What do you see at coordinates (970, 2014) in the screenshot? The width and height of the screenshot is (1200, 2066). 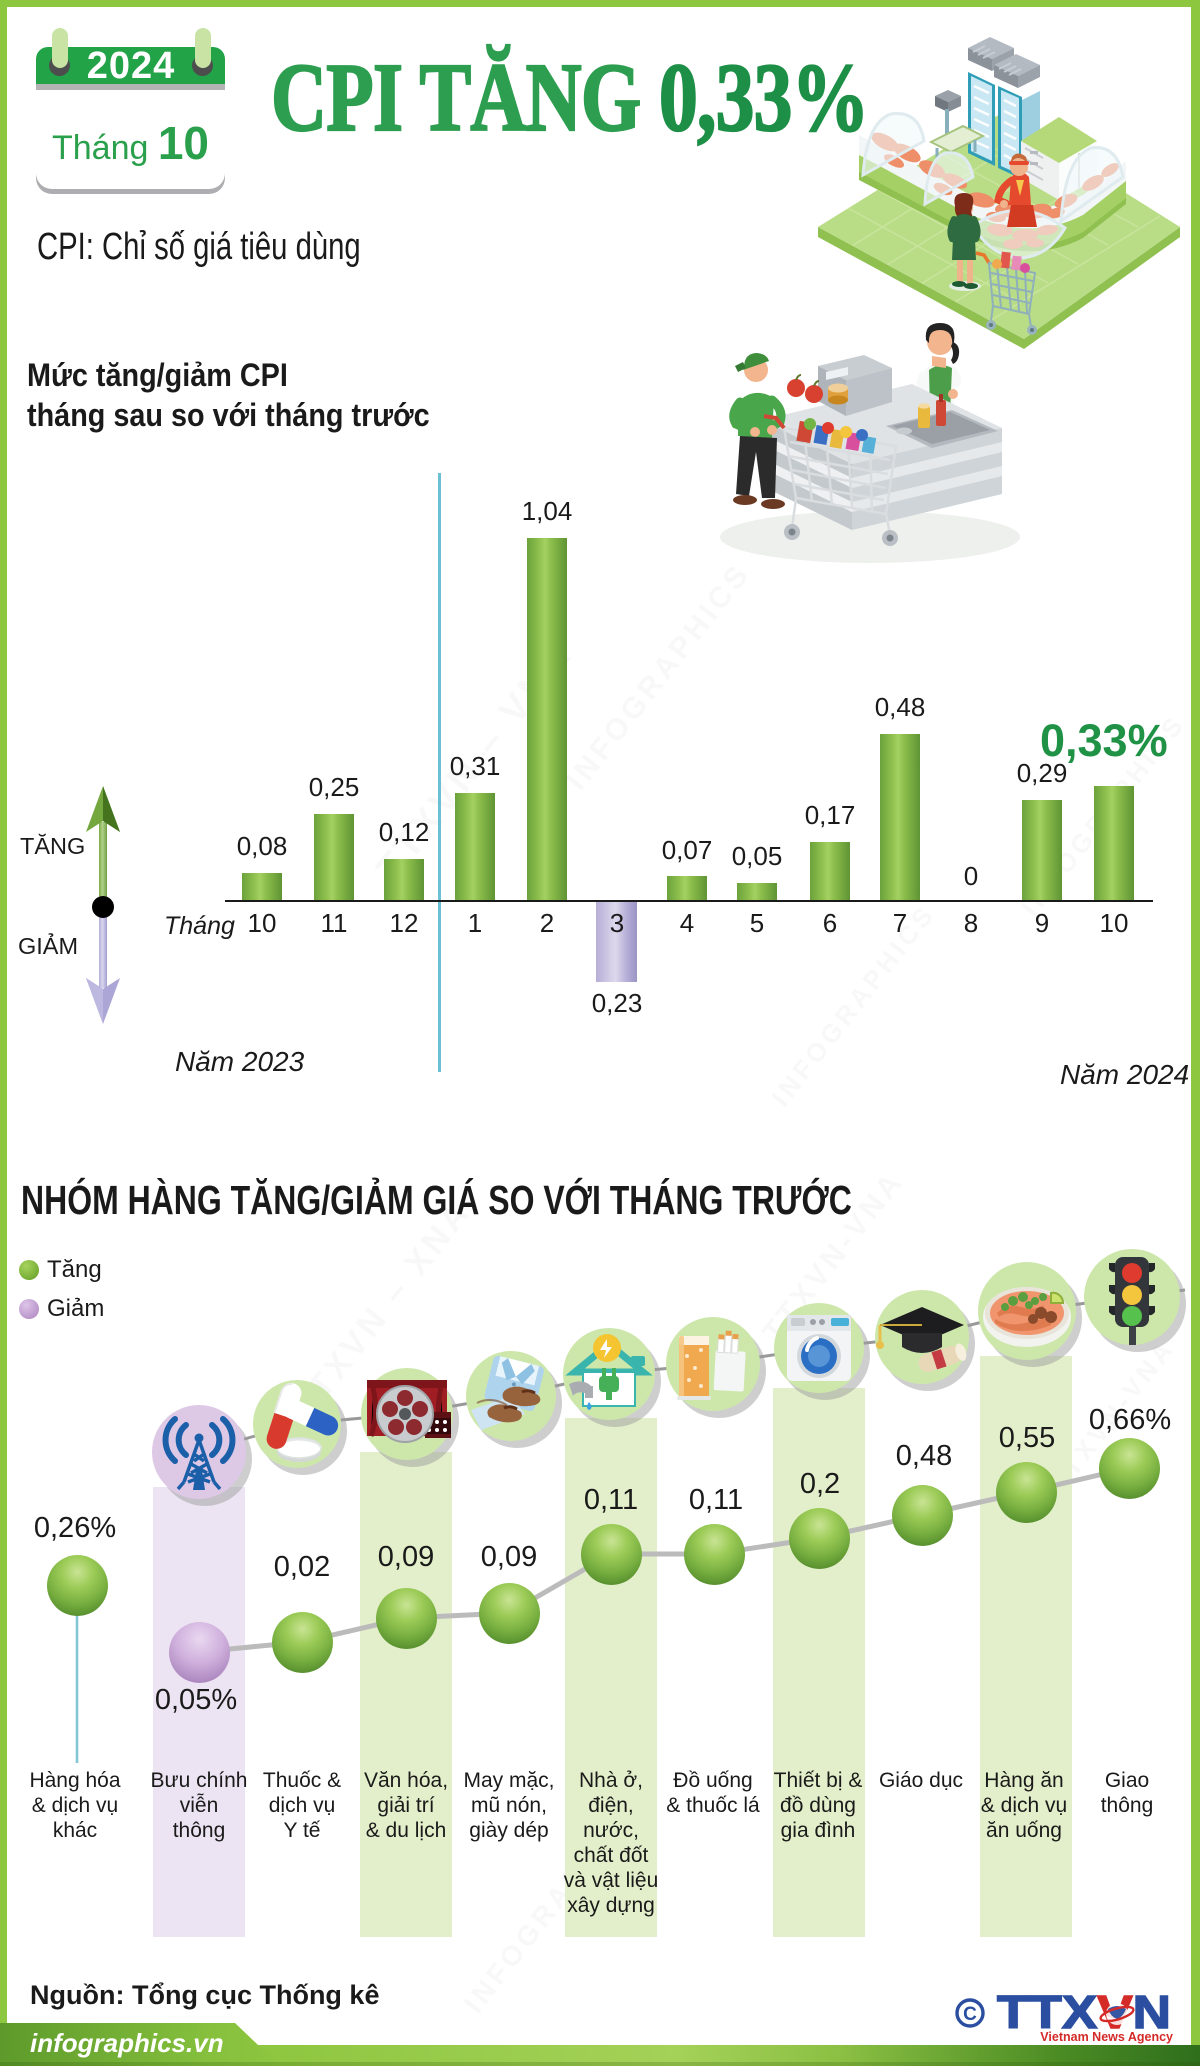 I see `svg-text: C` at bounding box center [970, 2014].